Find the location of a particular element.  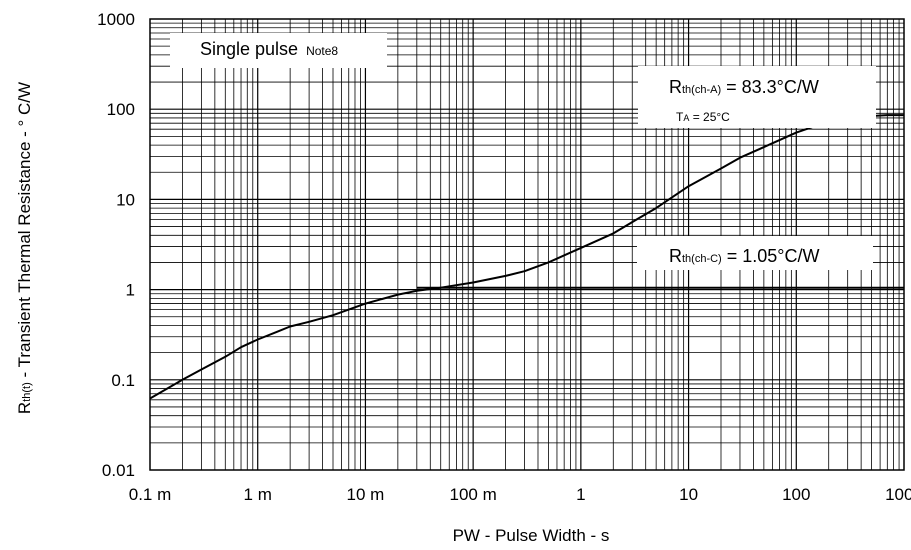

y-axis-label-rest: - Transient Thermal Resistance - ° C/W is located at coordinates (24, 232).